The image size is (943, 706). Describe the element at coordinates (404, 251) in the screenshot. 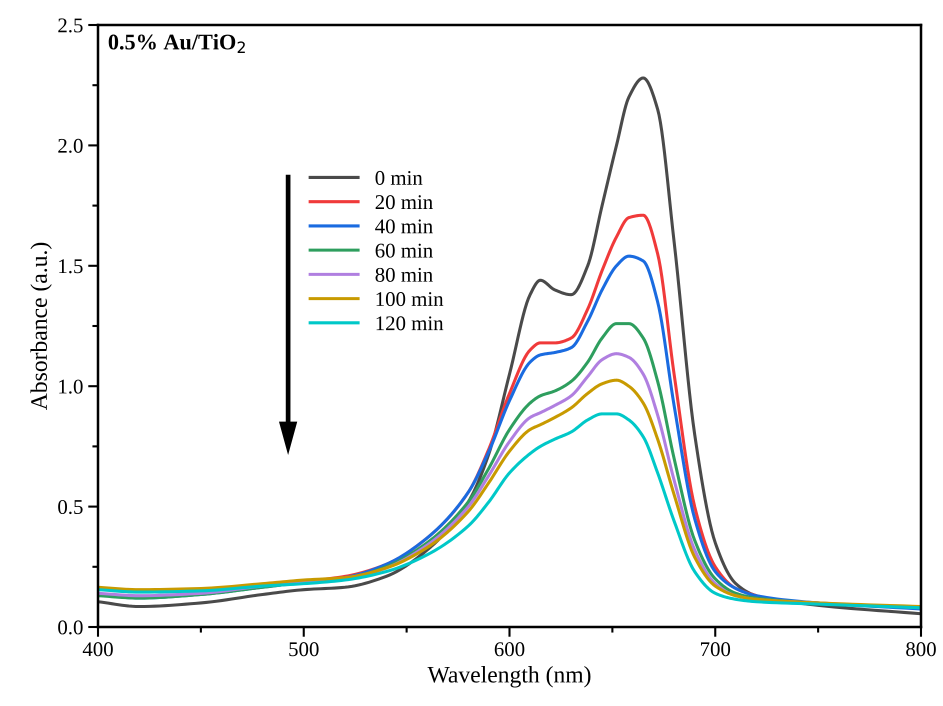

I see `legend-label: 60 min` at that location.